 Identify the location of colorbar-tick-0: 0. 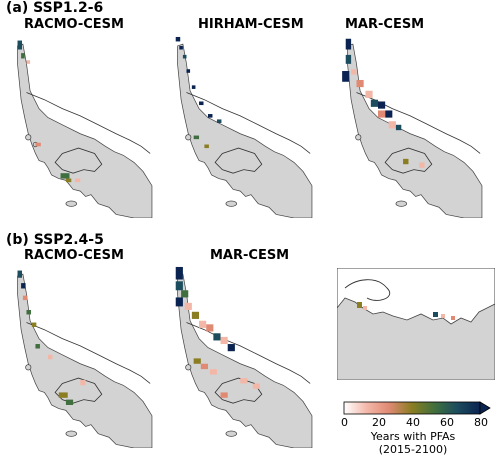
(344, 422).